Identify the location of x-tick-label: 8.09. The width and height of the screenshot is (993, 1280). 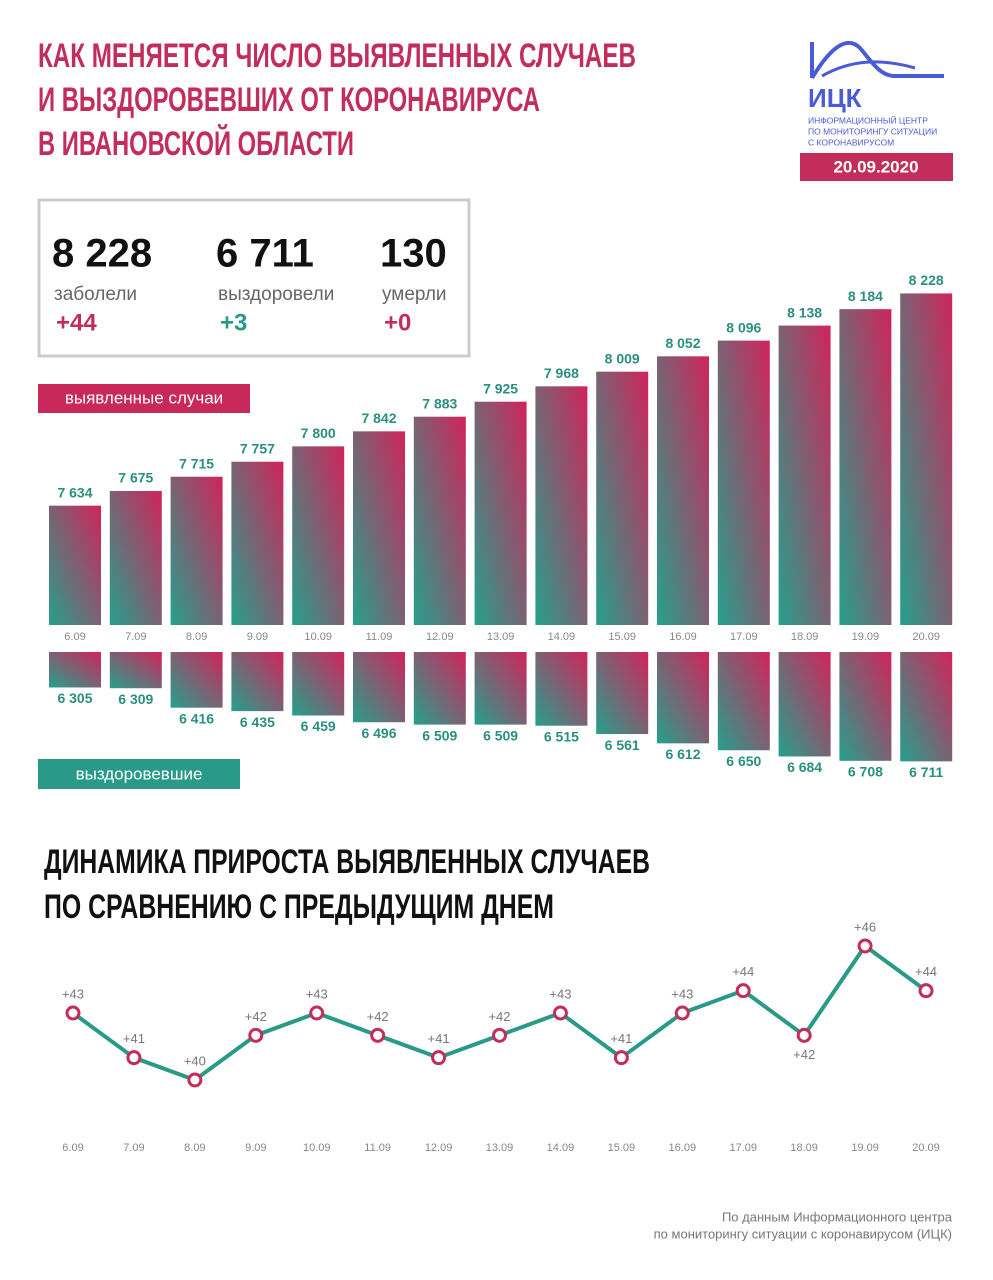
(196, 637).